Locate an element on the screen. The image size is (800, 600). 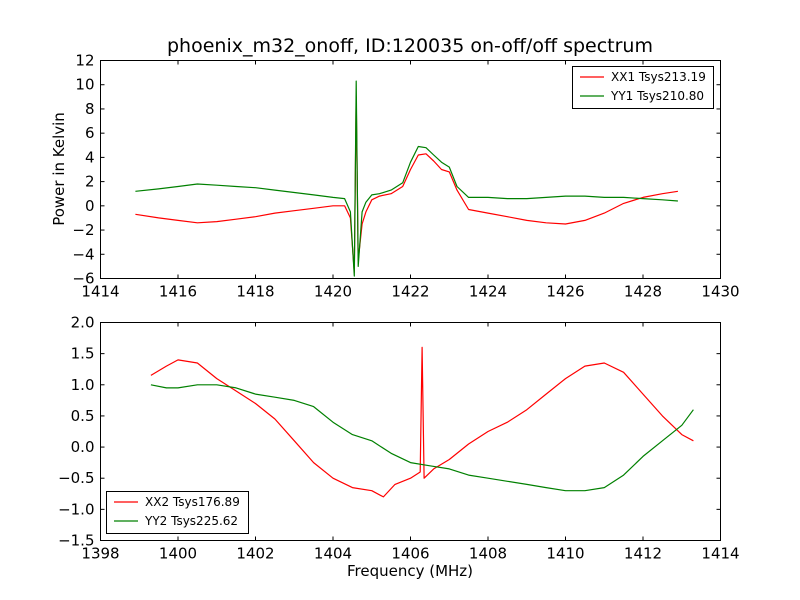
y-tick-label: 0.5 is located at coordinates (83, 416).